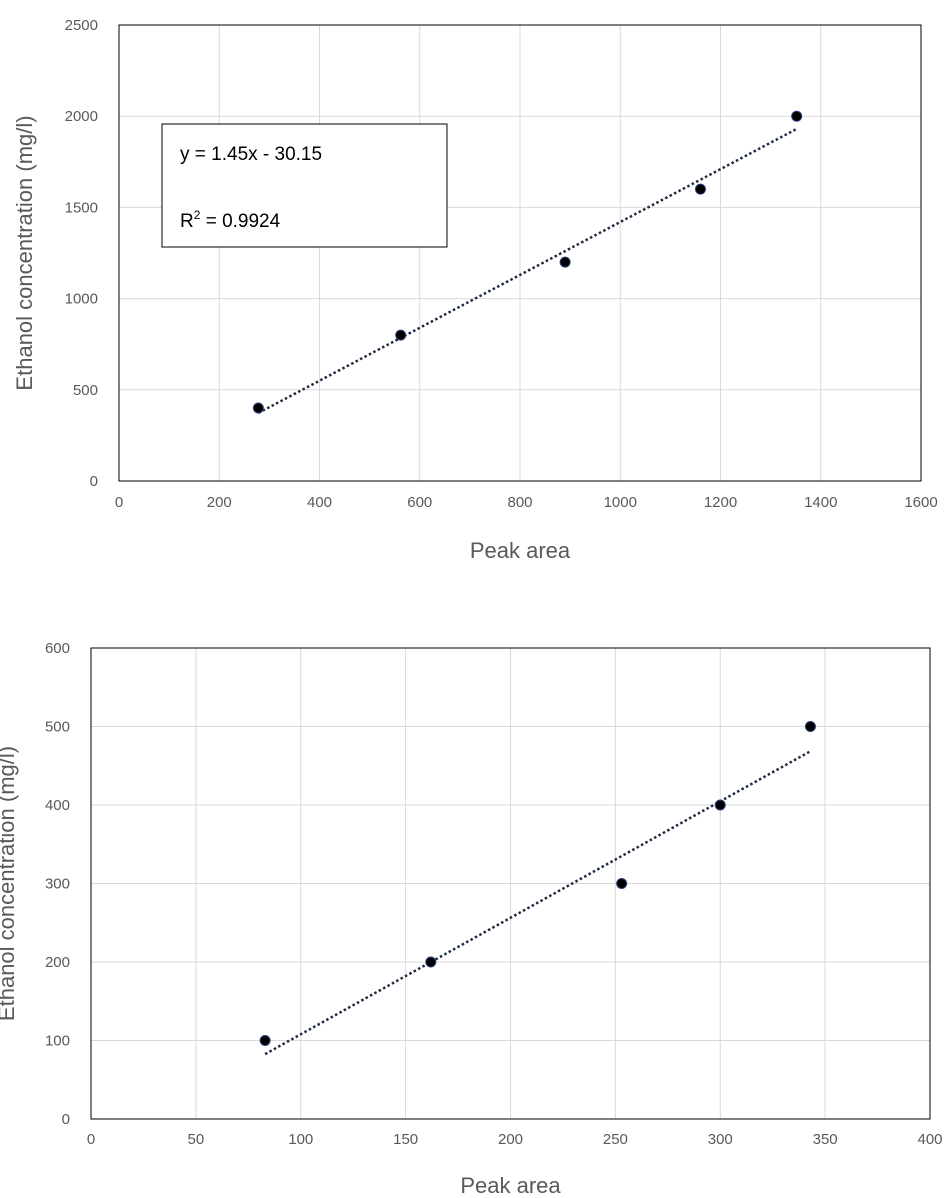  I want to click on chart-1-x-axis-title: Peak area, so click(520, 550).